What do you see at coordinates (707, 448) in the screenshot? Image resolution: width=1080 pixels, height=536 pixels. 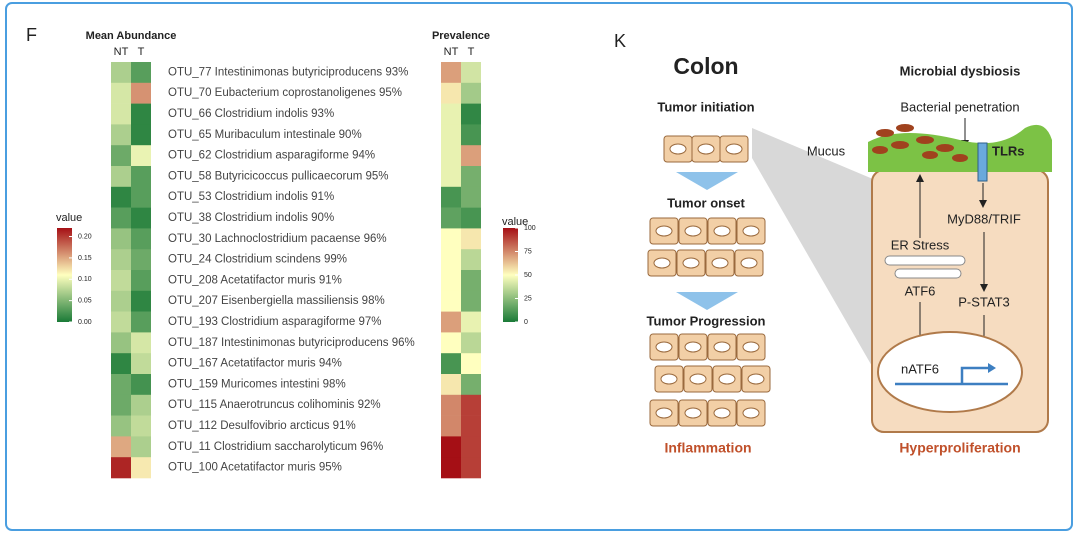 I see `footer: Inflammation` at bounding box center [707, 448].